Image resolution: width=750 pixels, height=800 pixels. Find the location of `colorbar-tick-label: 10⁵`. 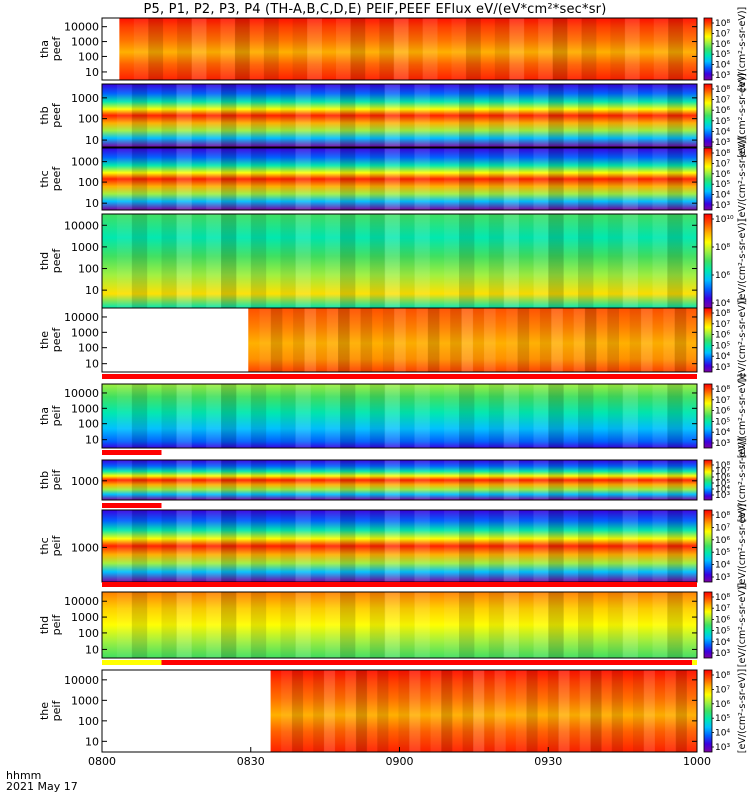

colorbar-tick-label: 10⁵ is located at coordinates (722, 122).